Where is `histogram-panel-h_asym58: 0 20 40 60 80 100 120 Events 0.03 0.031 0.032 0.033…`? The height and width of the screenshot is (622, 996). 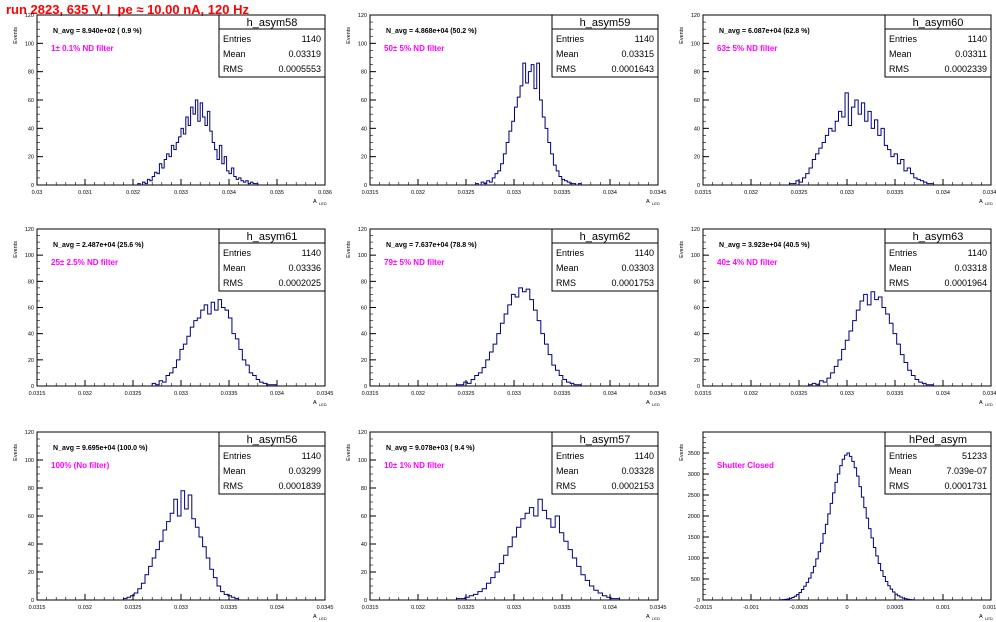 histogram-panel-h_asym58: 0 20 40 60 80 100 120 Events 0.03 0.031 0.032 0.033… is located at coordinates (172, 109).